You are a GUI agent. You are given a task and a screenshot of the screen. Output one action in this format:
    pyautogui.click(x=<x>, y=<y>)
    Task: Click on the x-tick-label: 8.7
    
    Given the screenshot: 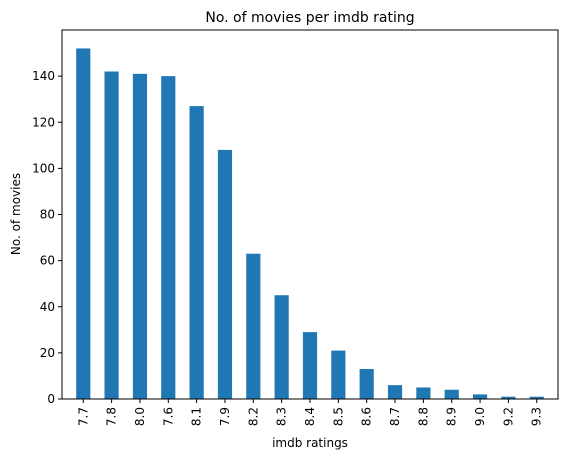 What is the action you would take?
    pyautogui.click(x=395, y=416)
    